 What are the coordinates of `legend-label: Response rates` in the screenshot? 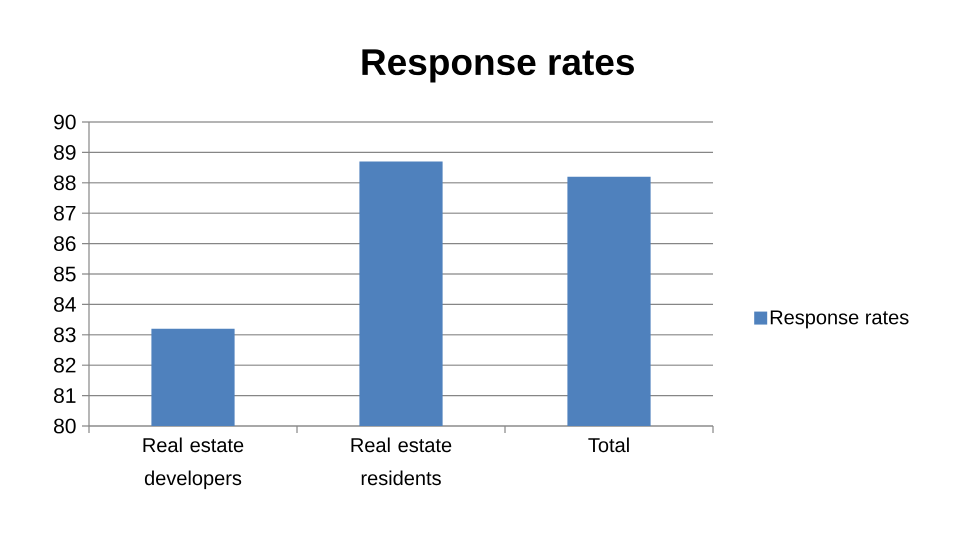 It's located at (839, 319).